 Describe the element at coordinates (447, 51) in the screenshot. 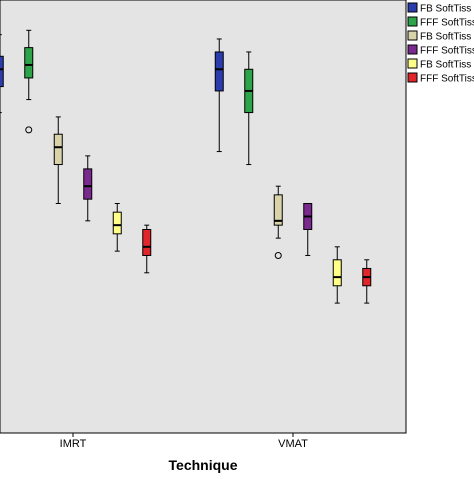

I see `legend-label-4: FFF SoftTiss` at that location.